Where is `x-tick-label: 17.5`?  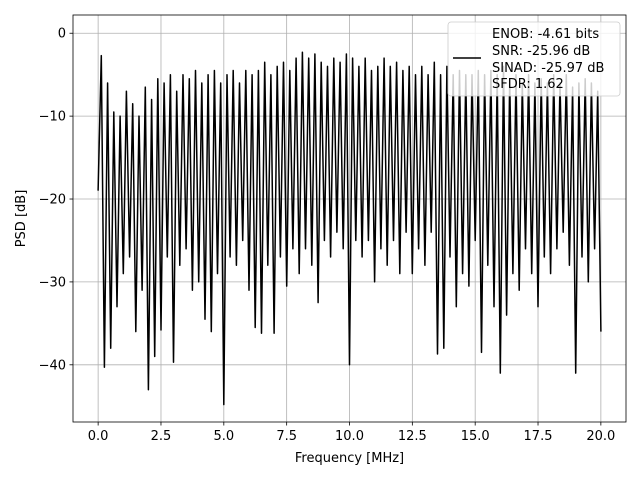 x-tick-label: 17.5 is located at coordinates (538, 436).